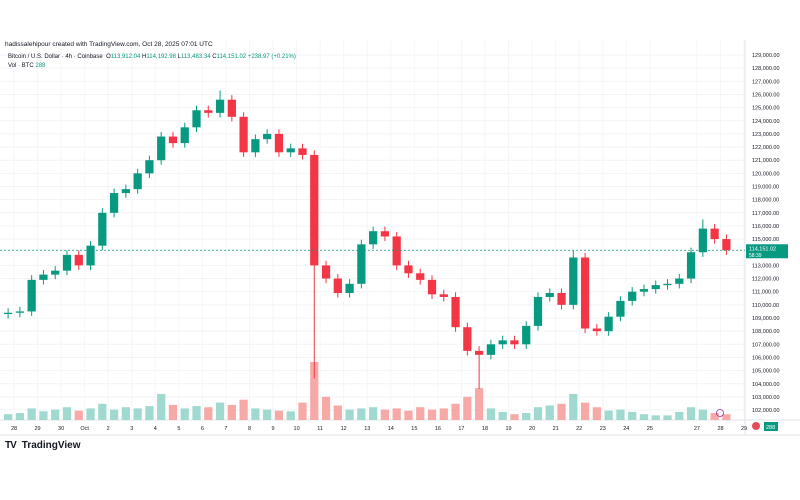 The image size is (800, 500). What do you see at coordinates (720, 429) in the screenshot?
I see `x-tick-label: 28` at bounding box center [720, 429].